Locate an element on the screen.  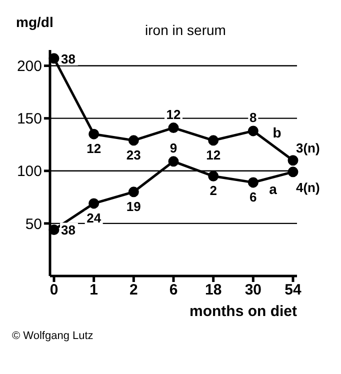
x-tick-label: 0 is located at coordinates (54, 290).